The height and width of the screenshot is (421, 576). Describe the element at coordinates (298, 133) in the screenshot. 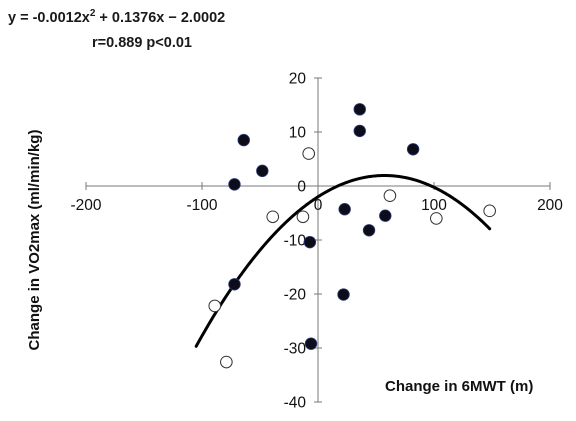

I see `y-tick-label: 10` at that location.